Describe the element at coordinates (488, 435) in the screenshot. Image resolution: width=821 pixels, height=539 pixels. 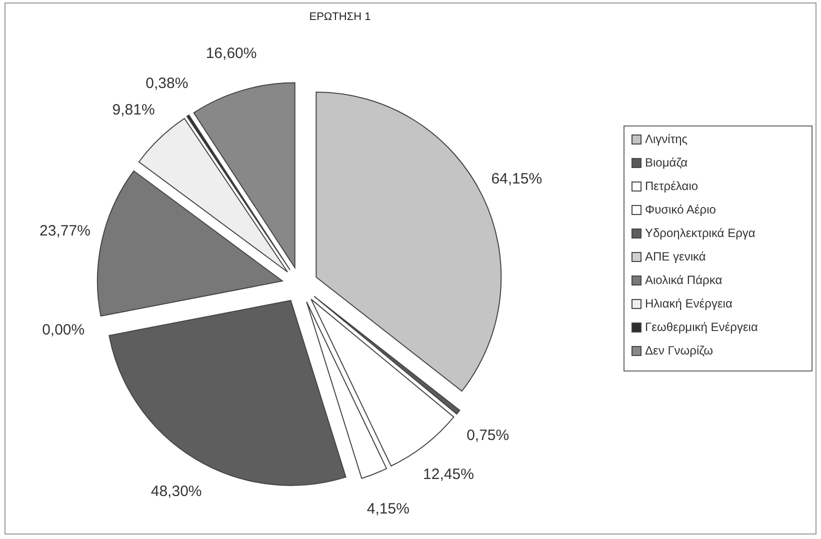
I see `data-label: 0,75%` at that location.